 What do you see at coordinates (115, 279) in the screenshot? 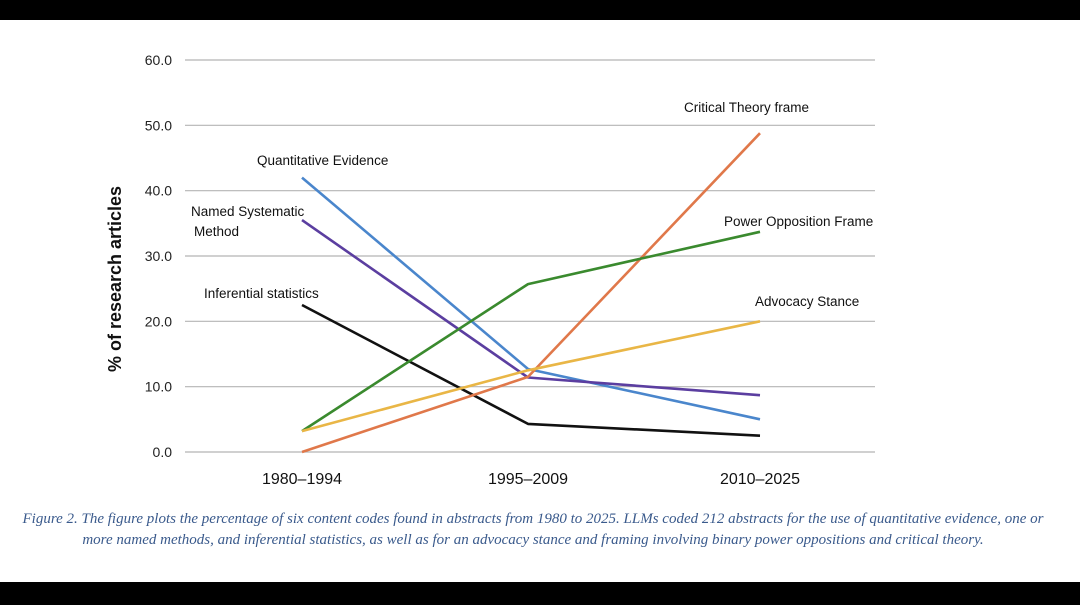
I see `y-axis-label: % of research articles` at bounding box center [115, 279].